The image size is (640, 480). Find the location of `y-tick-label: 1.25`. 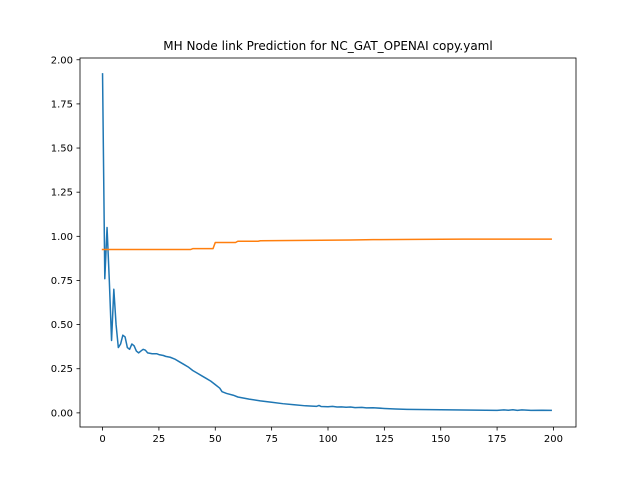

y-tick-label: 1.25 is located at coordinates (62, 193).